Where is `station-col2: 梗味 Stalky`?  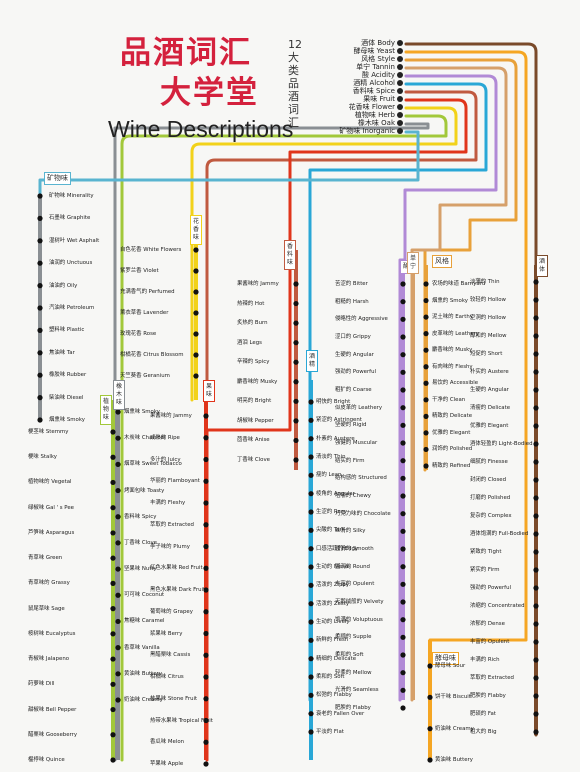 station-col2: 梗味 Stalky is located at coordinates (42, 457).